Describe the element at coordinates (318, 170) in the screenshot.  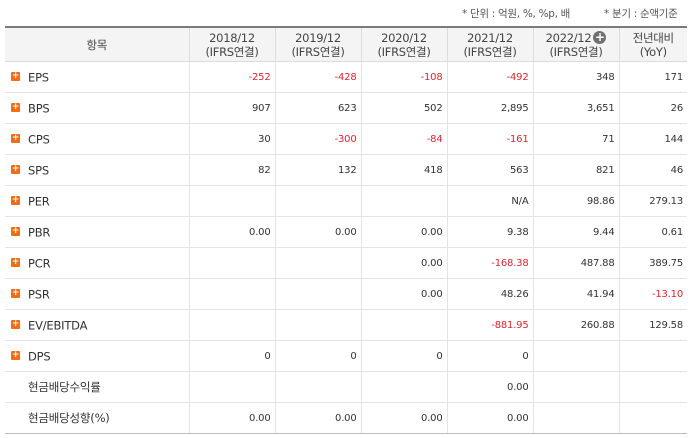
I see `value-cell: 132` at that location.